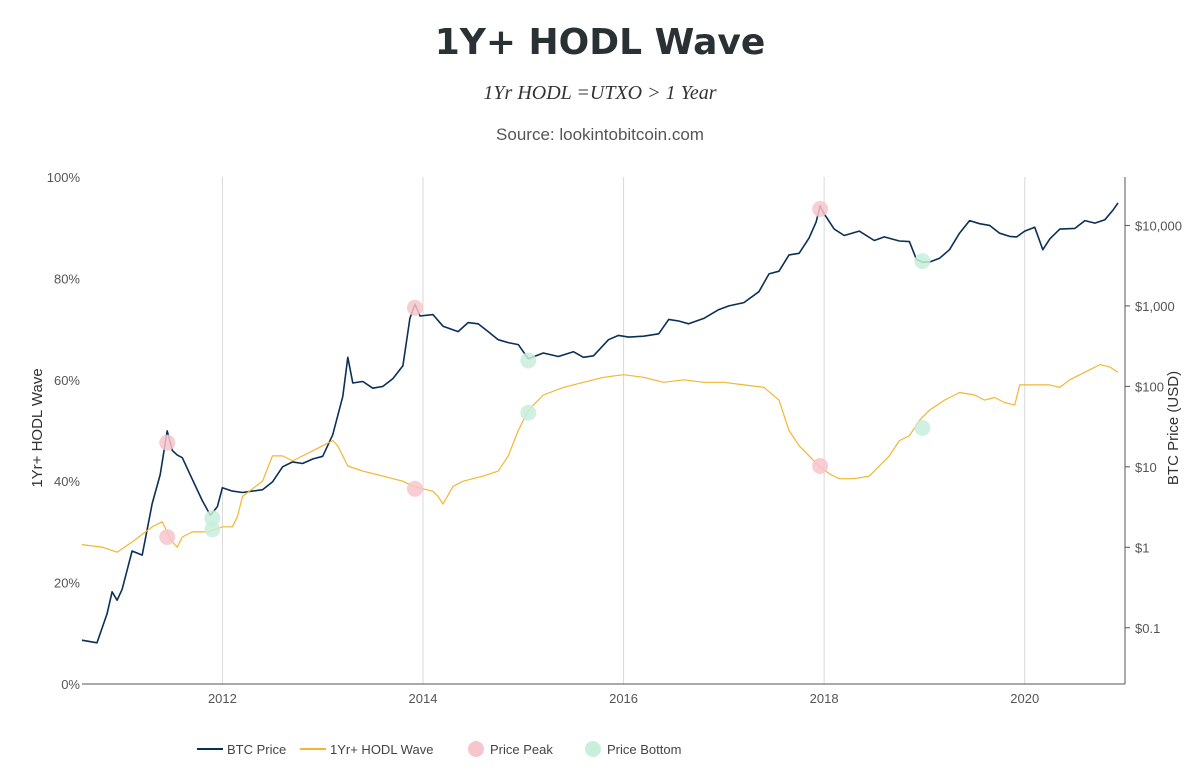 The image size is (1200, 770). Describe the element at coordinates (67, 278) in the screenshot. I see `left-tick-label: 80%` at that location.